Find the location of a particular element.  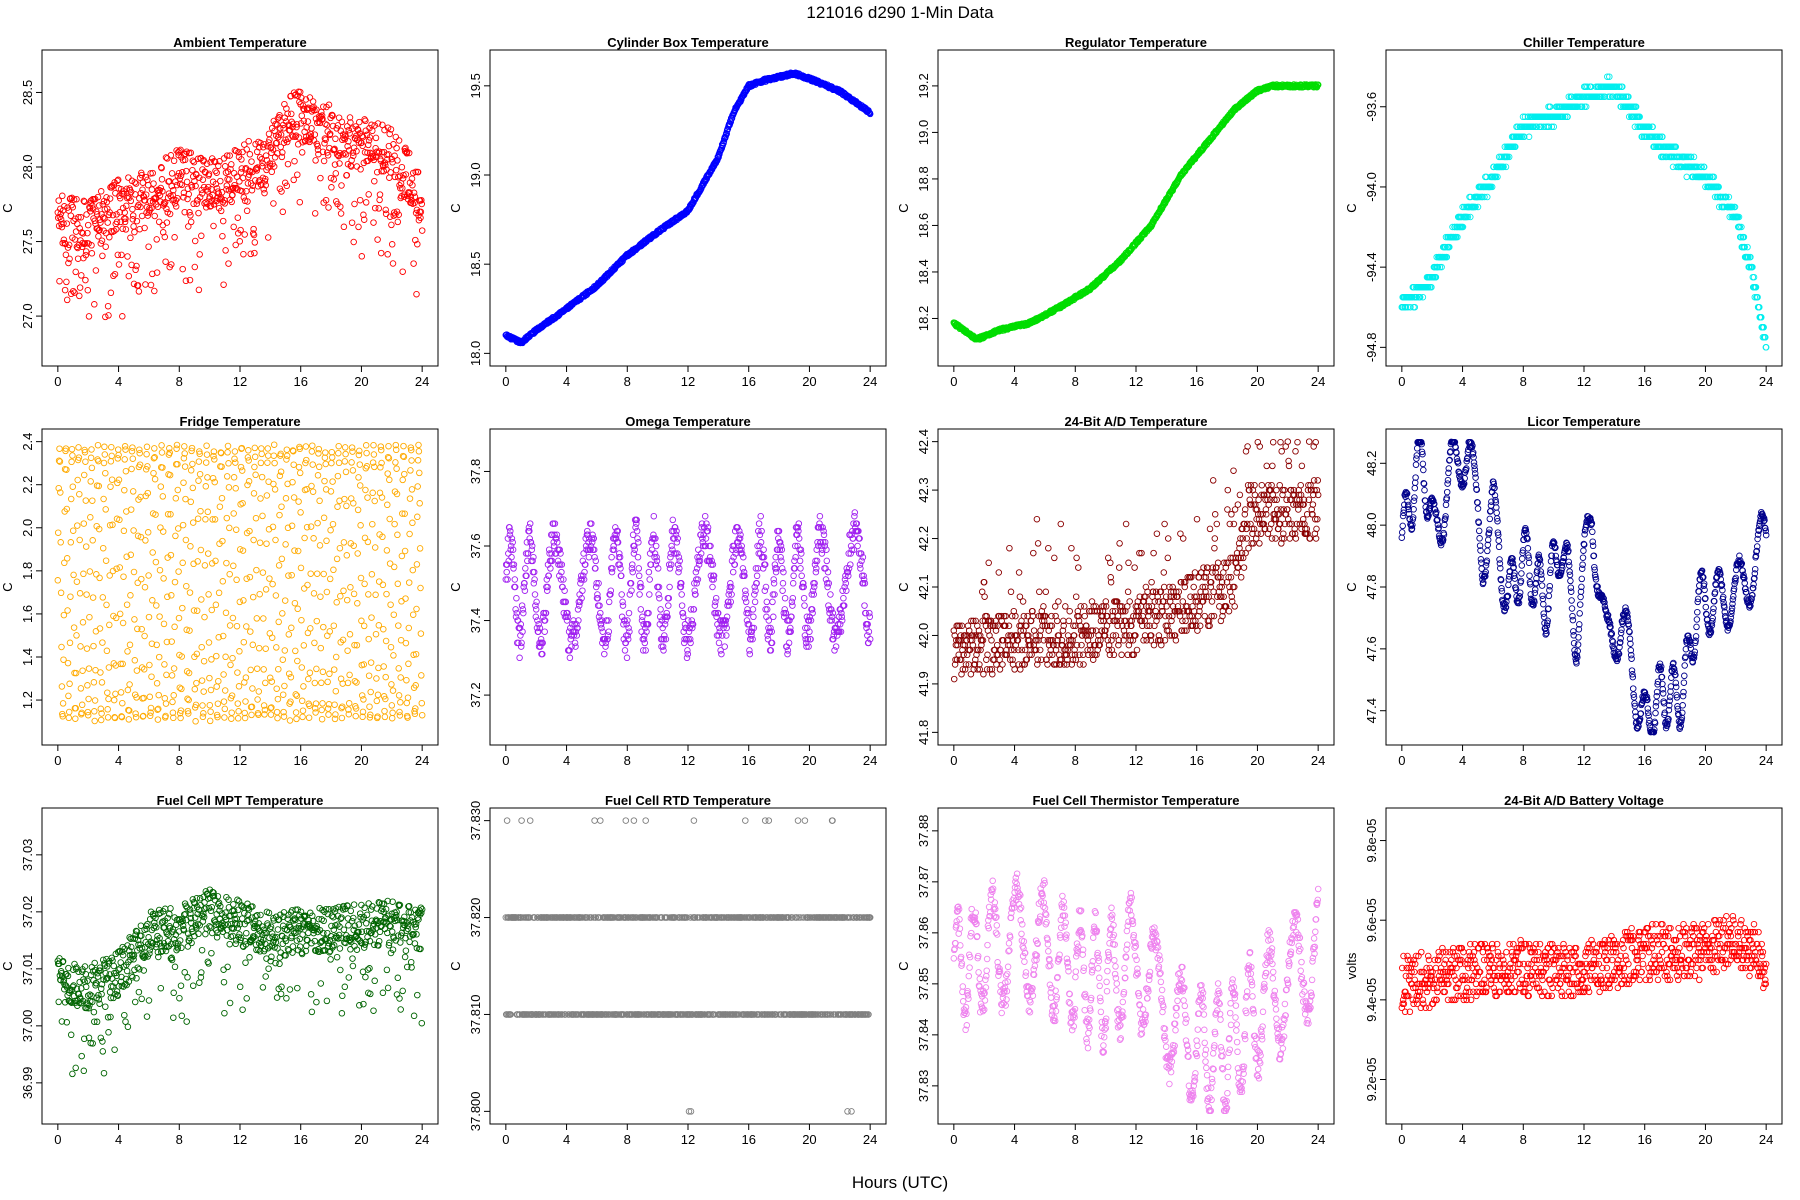

y-tick-label: 18.0 is located at coordinates (475, 353).